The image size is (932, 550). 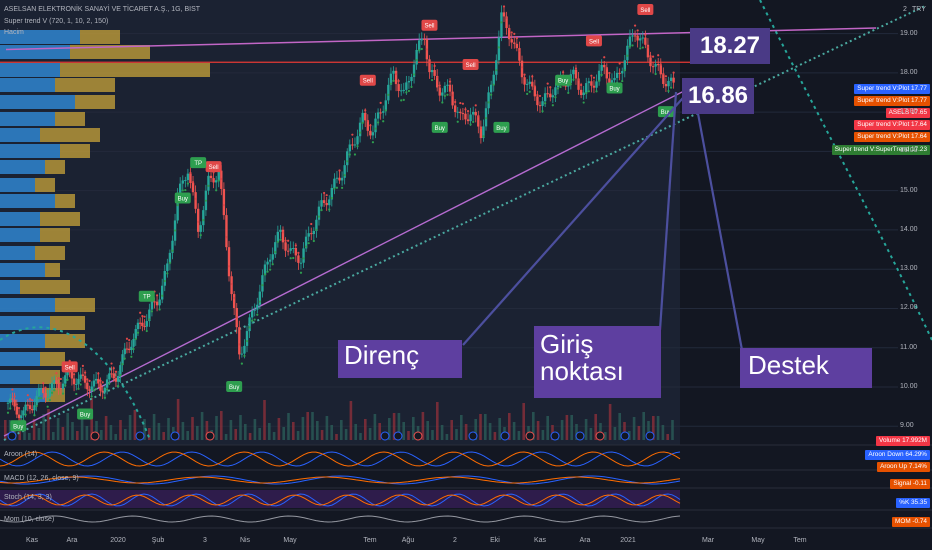 I want to click on giris-text-1: Giriş, so click(x=567, y=344).